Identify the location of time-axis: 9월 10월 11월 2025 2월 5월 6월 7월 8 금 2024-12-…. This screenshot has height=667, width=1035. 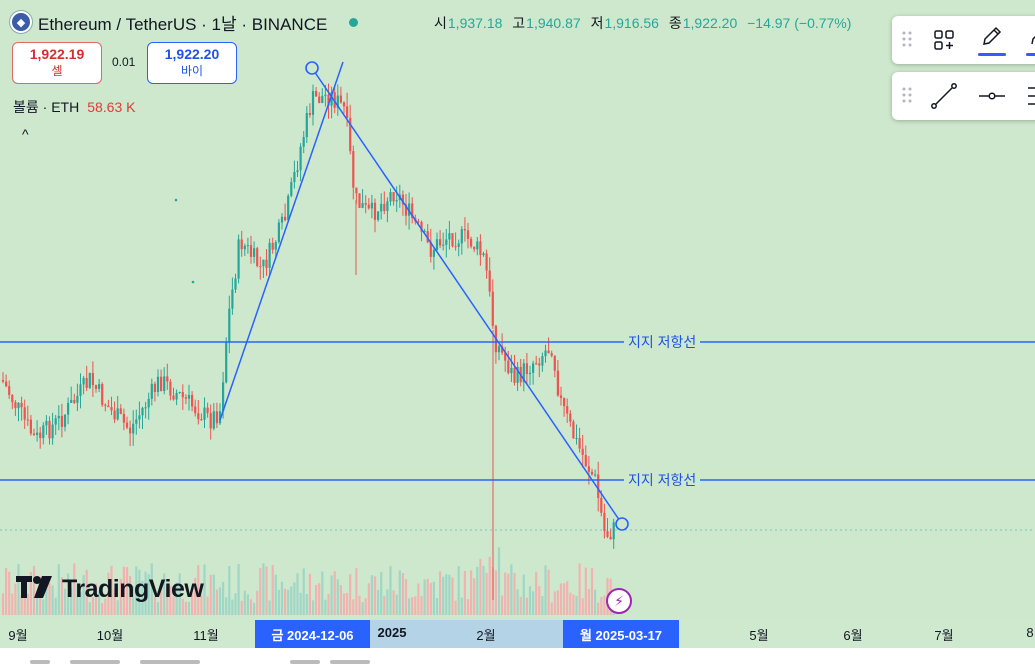
(517, 634).